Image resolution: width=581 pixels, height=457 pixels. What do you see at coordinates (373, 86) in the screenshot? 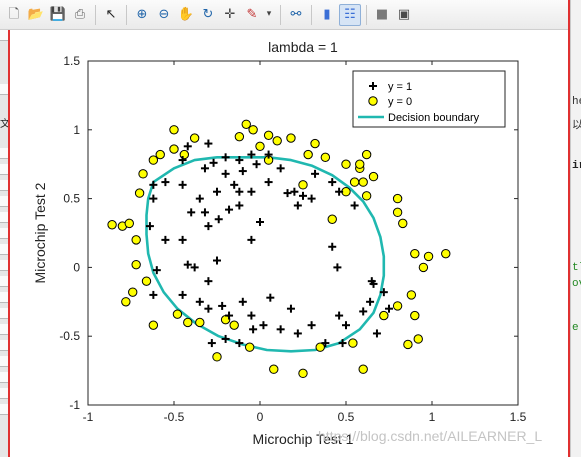
I see `legend-marker-positive` at bounding box center [373, 86].